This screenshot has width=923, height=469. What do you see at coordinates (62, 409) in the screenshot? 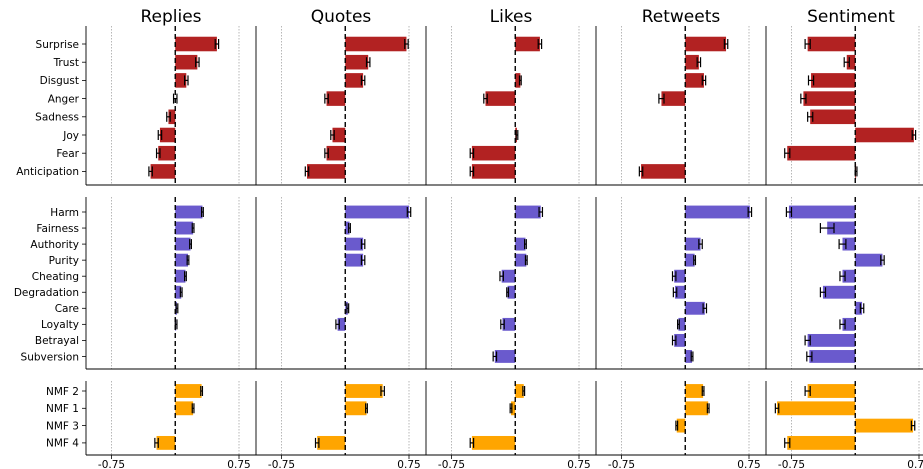
I see `row-label-nmf-1: NMF 1` at bounding box center [62, 409].